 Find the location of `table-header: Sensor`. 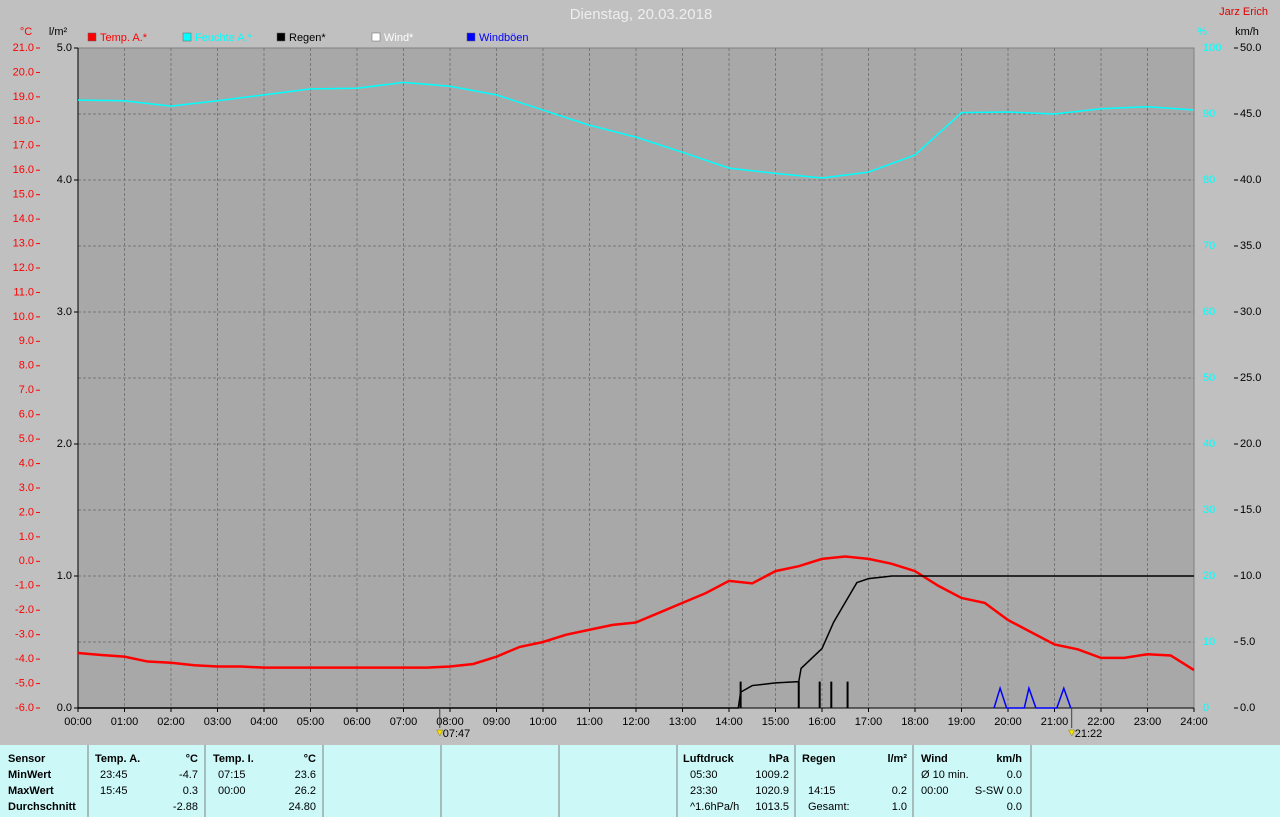

table-header: Sensor is located at coordinates (27, 759).